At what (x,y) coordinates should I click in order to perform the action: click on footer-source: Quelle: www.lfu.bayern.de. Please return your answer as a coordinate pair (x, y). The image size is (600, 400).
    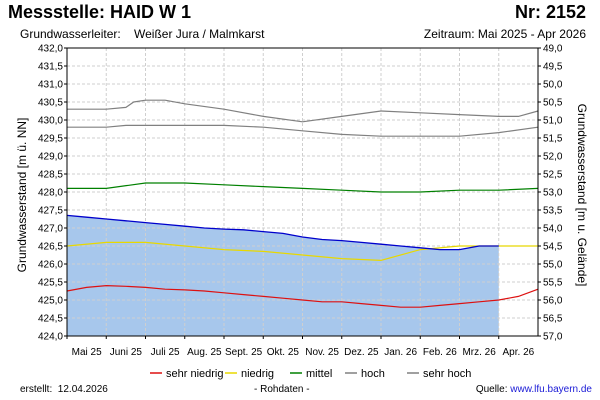
    Looking at the image, I should click on (534, 389).